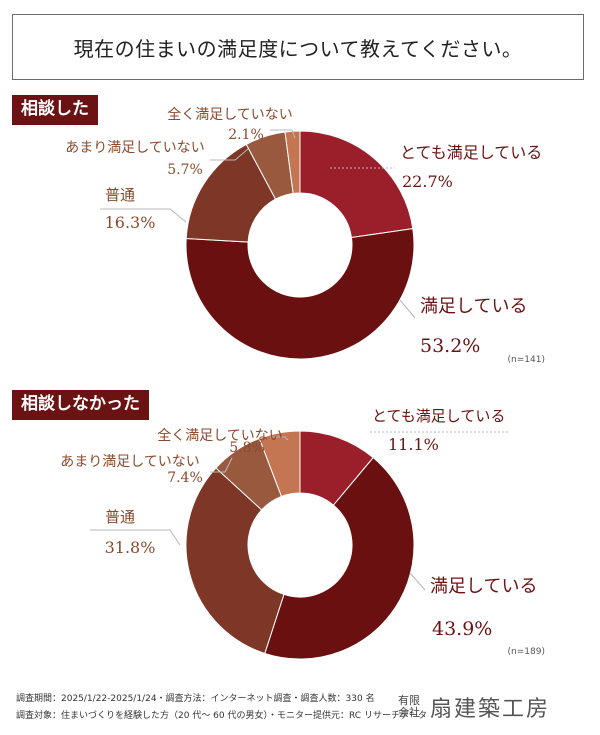  Describe the element at coordinates (130, 462) in the screenshot. I see `slice-label-2-4: あまり満足していない` at that location.